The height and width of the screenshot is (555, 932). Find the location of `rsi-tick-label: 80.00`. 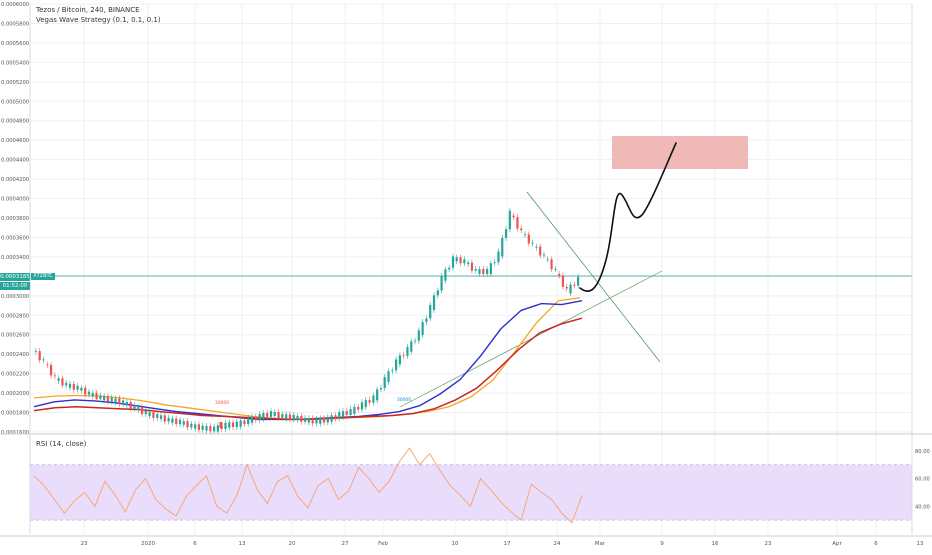

rsi-tick-label: 80.00 is located at coordinates (922, 452).